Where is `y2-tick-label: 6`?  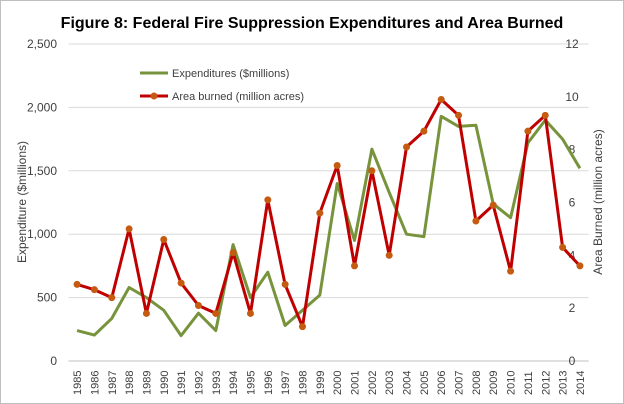
y2-tick-label: 6 is located at coordinates (572, 203).